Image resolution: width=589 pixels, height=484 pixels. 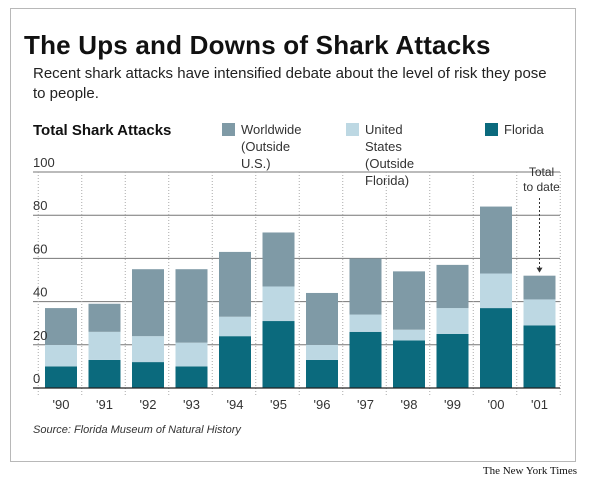 What do you see at coordinates (40, 248) in the screenshot?
I see `y-tick-label: 60` at bounding box center [40, 248].